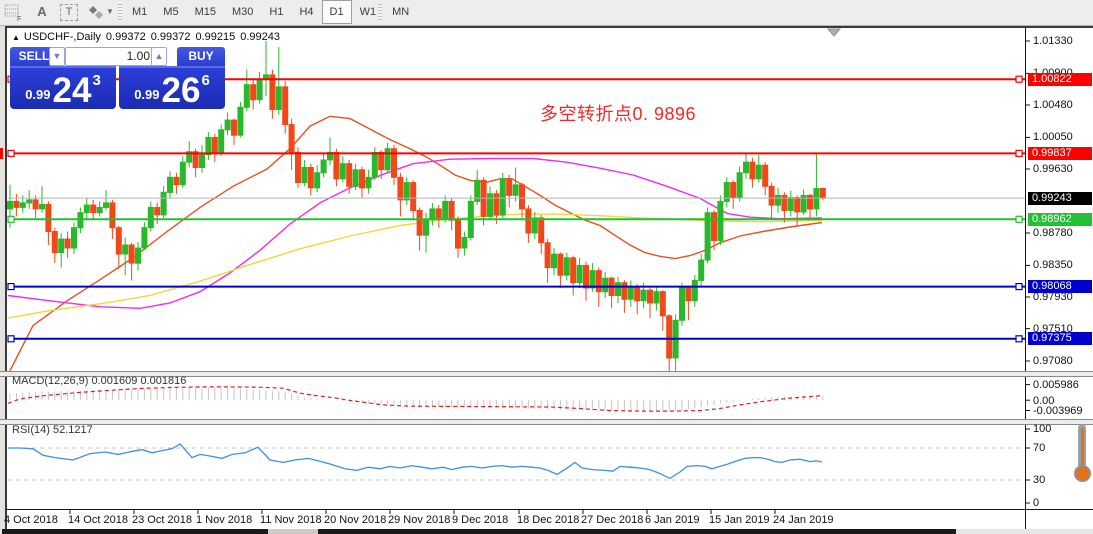 The image size is (1093, 534). What do you see at coordinates (62, 37) in the screenshot?
I see `symbol-label: USDCHF-,Daily` at bounding box center [62, 37].